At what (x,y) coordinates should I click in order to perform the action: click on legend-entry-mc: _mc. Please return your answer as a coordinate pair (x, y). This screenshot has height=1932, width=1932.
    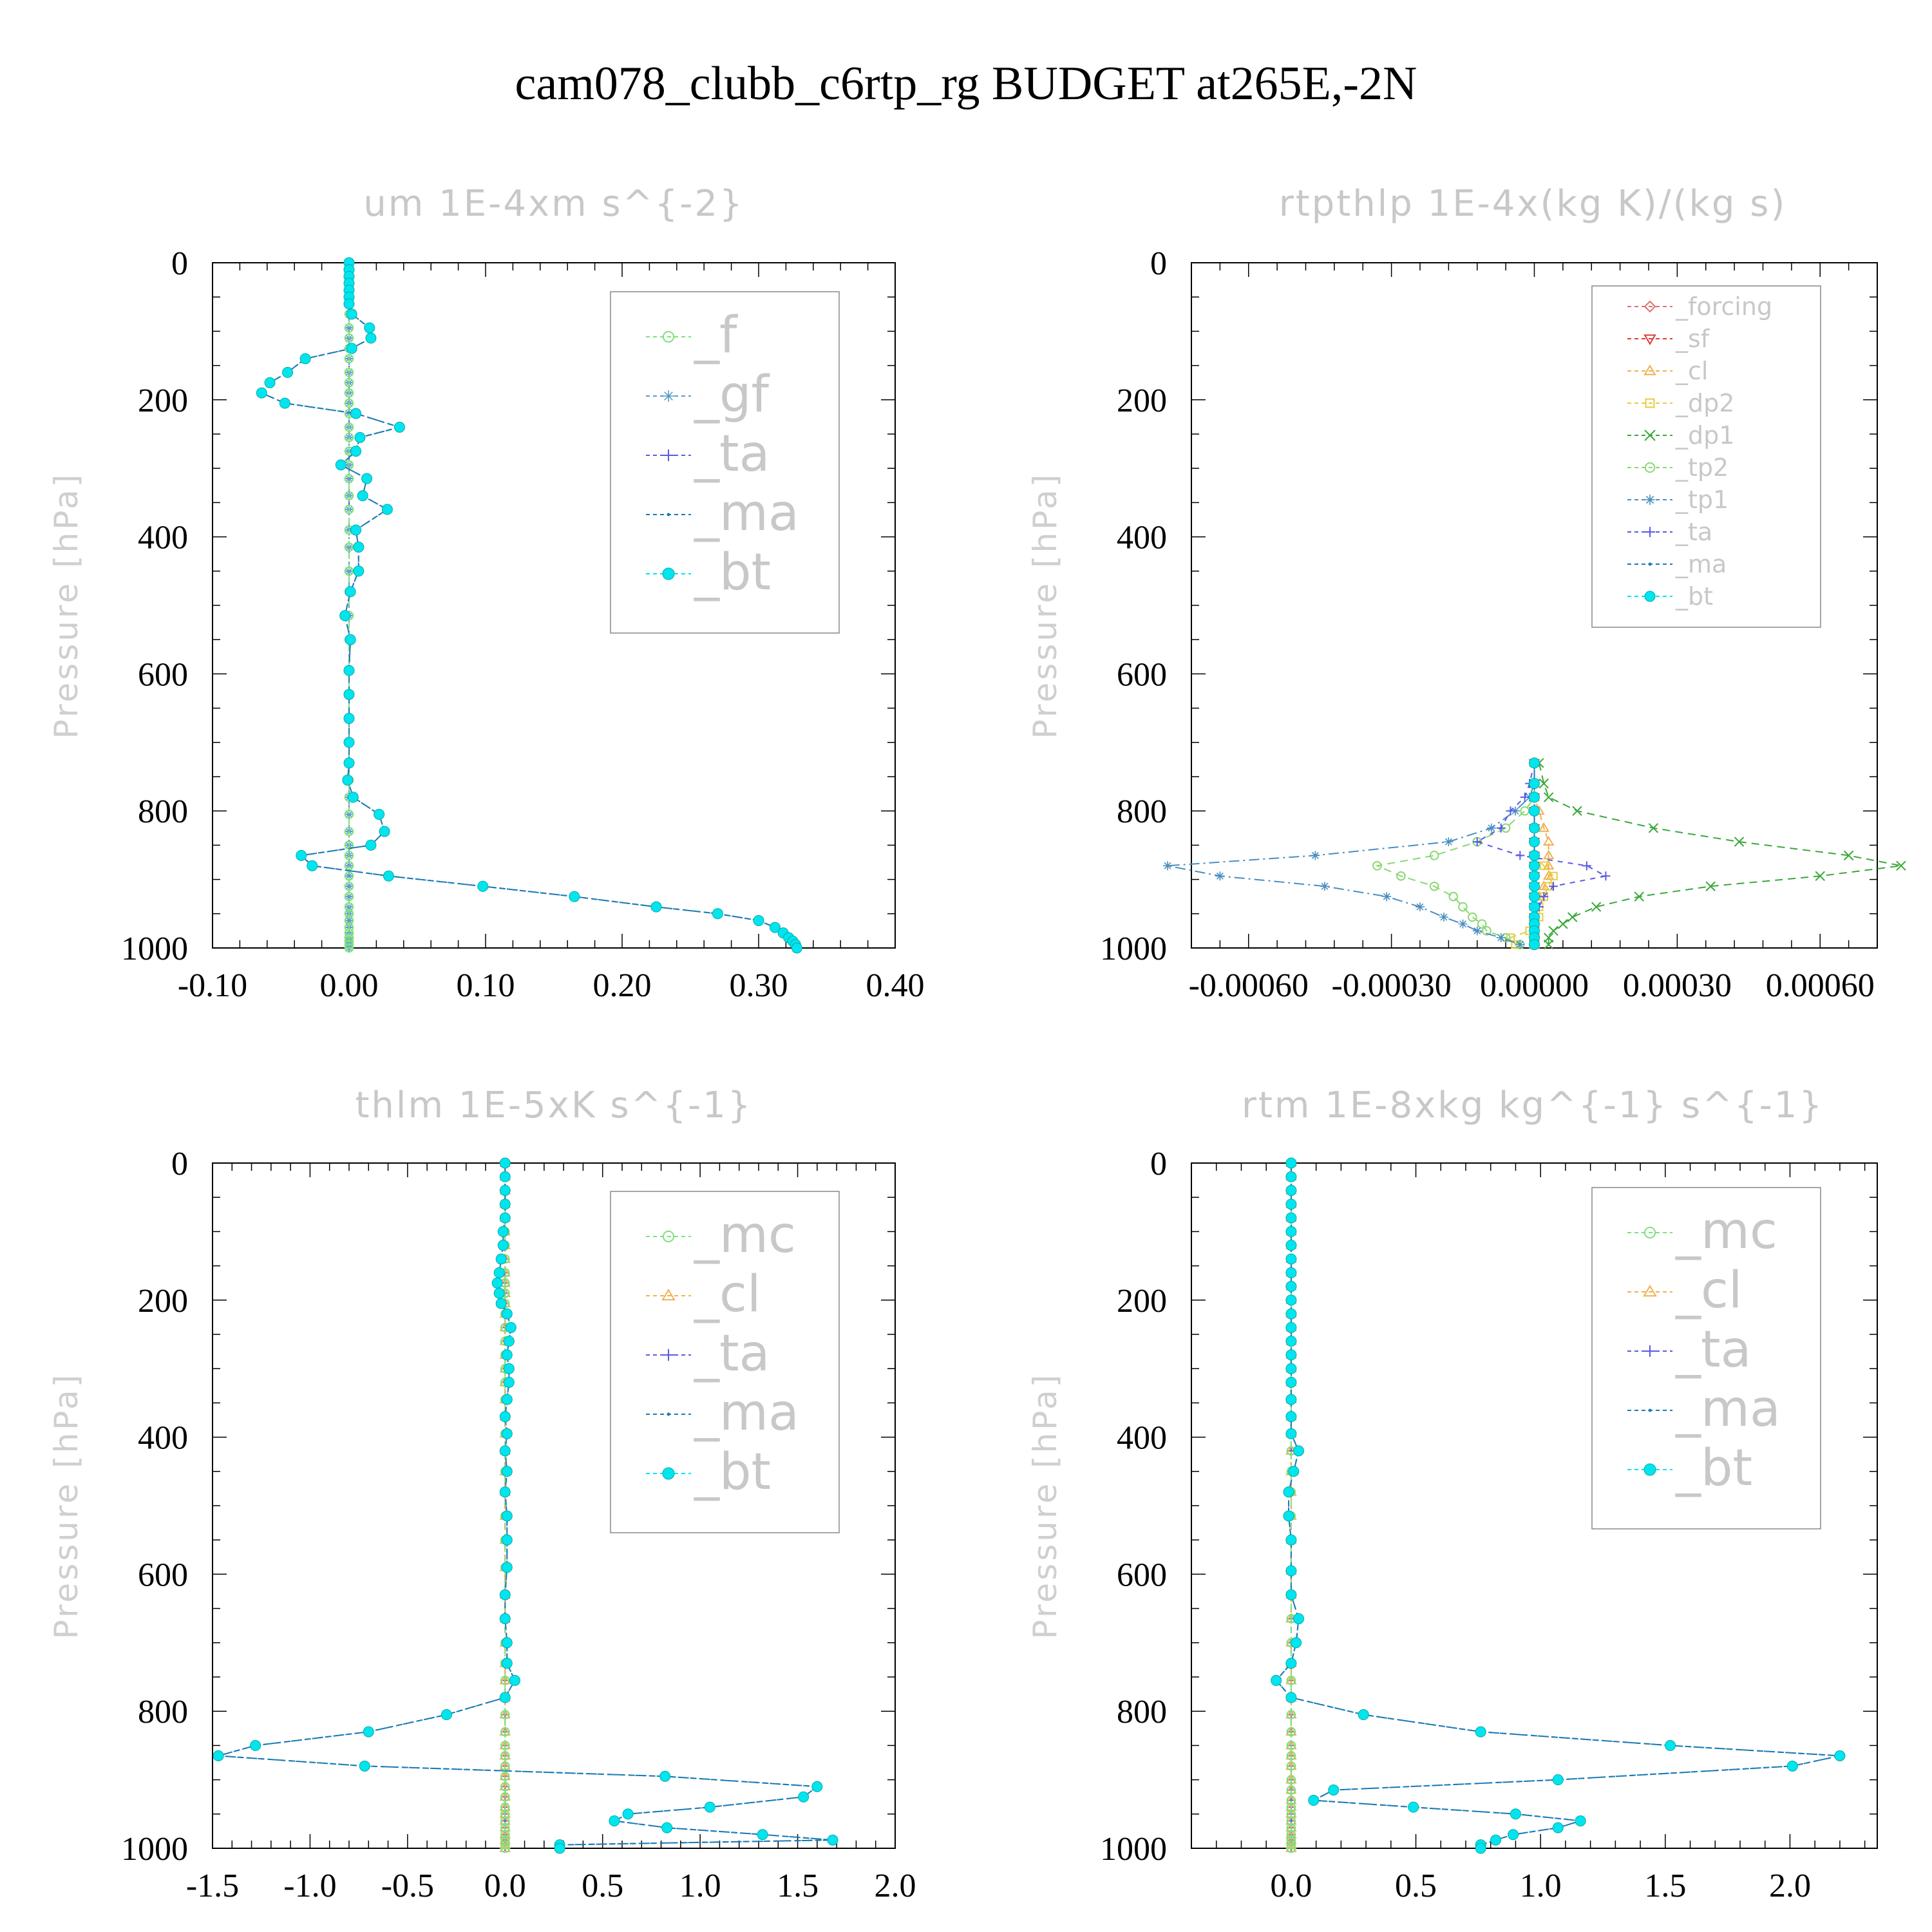
    Looking at the image, I should click on (721, 1235).